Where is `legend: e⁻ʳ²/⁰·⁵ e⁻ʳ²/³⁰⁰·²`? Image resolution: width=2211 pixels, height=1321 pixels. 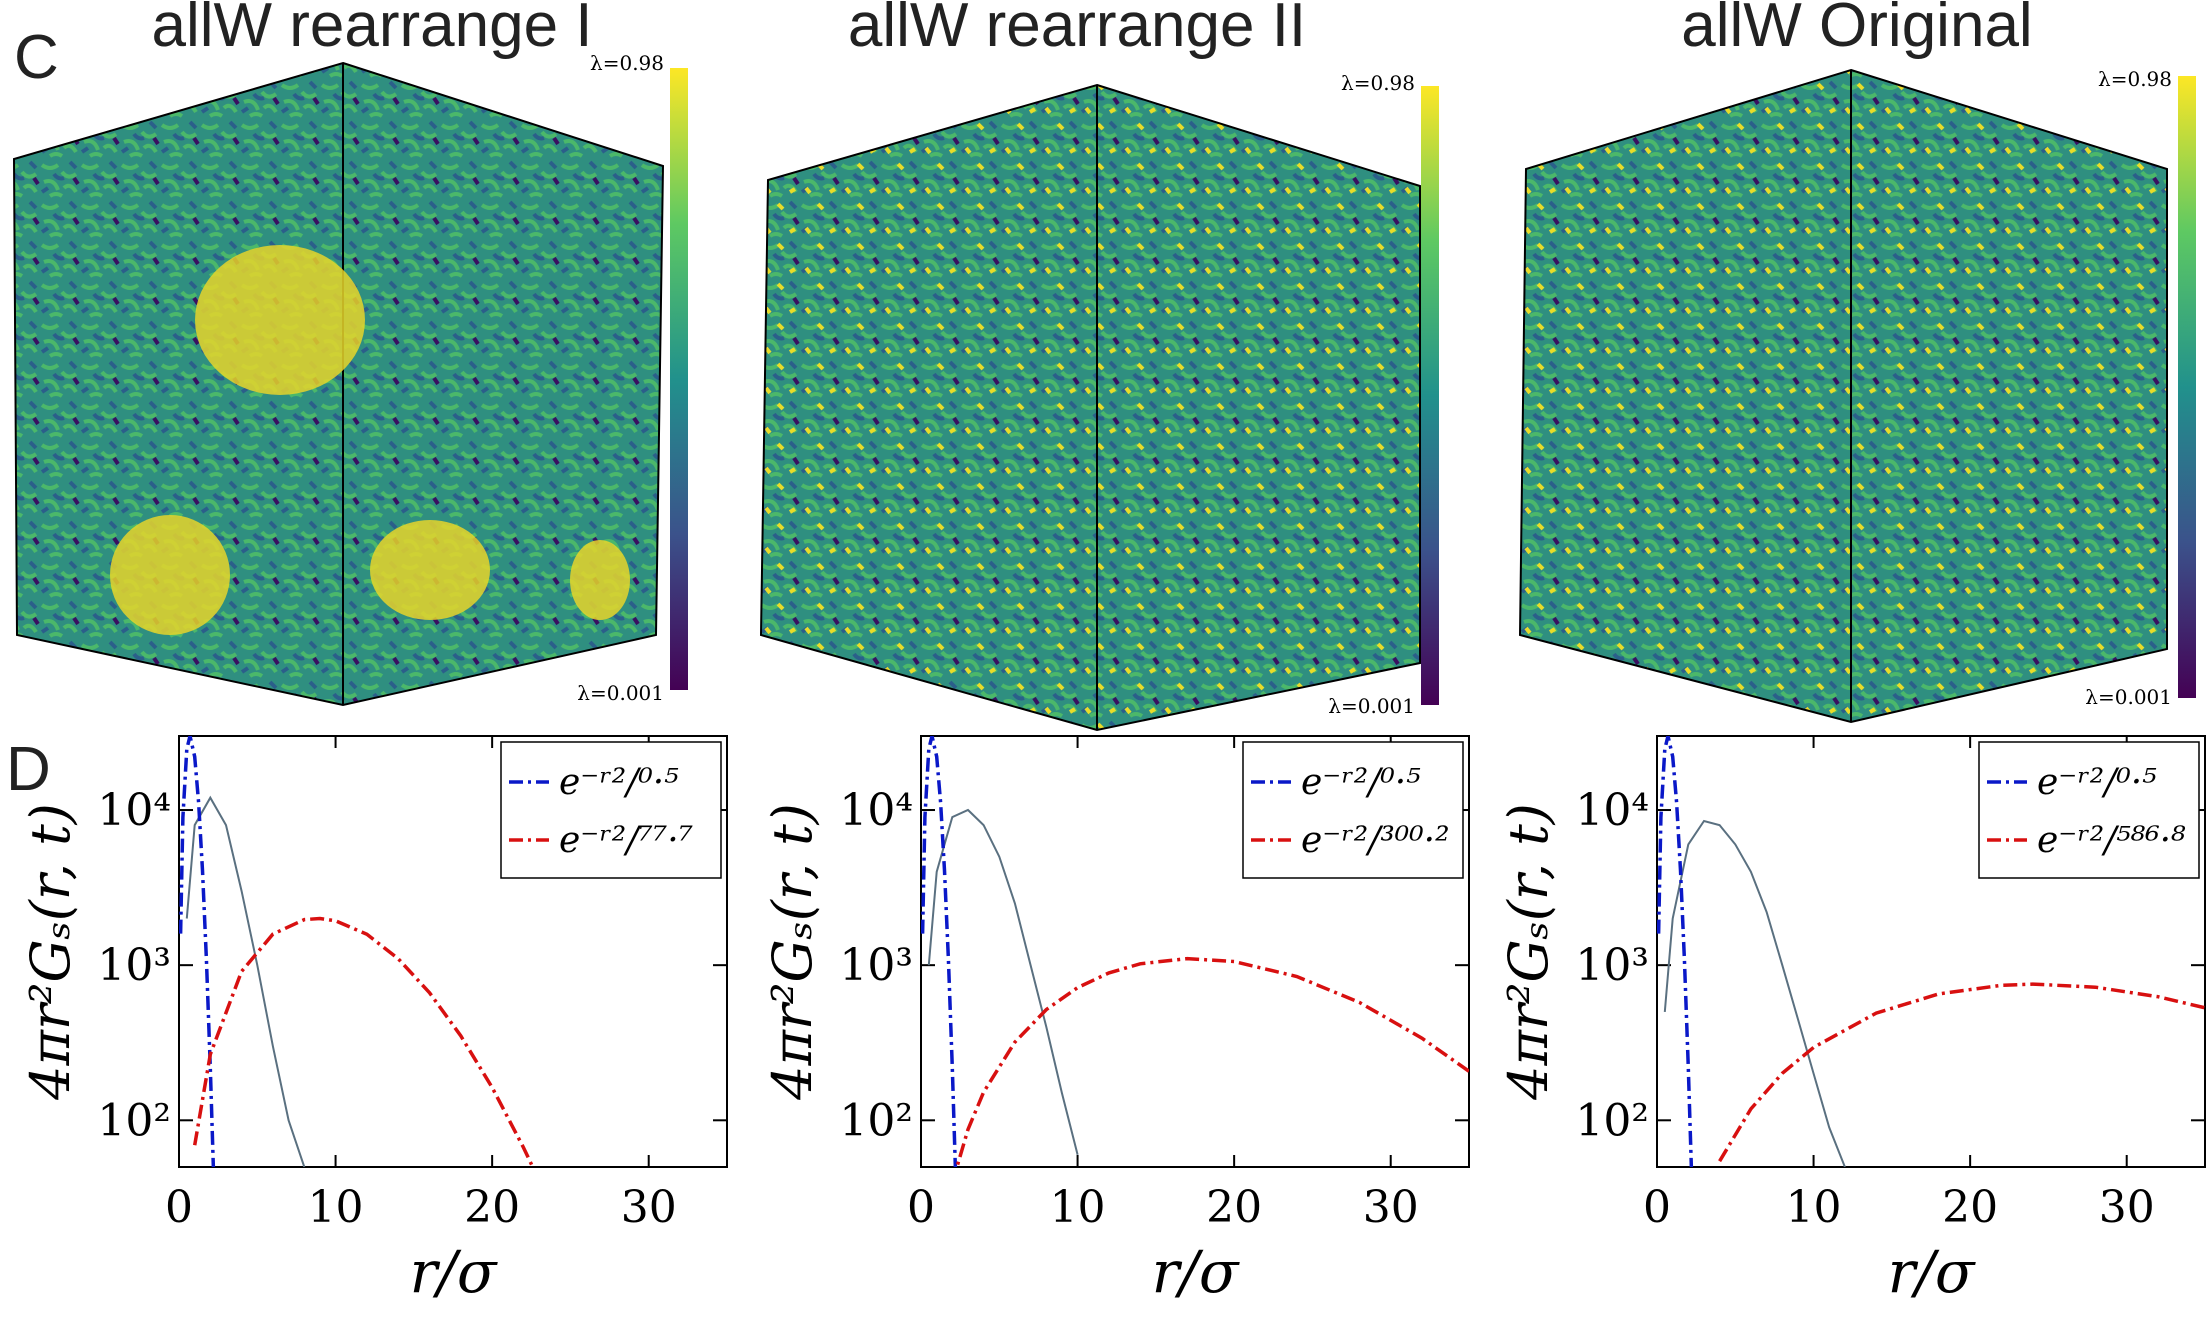 legend: e⁻ʳ²/⁰·⁵ e⁻ʳ²/³⁰⁰·² is located at coordinates (1353, 810).